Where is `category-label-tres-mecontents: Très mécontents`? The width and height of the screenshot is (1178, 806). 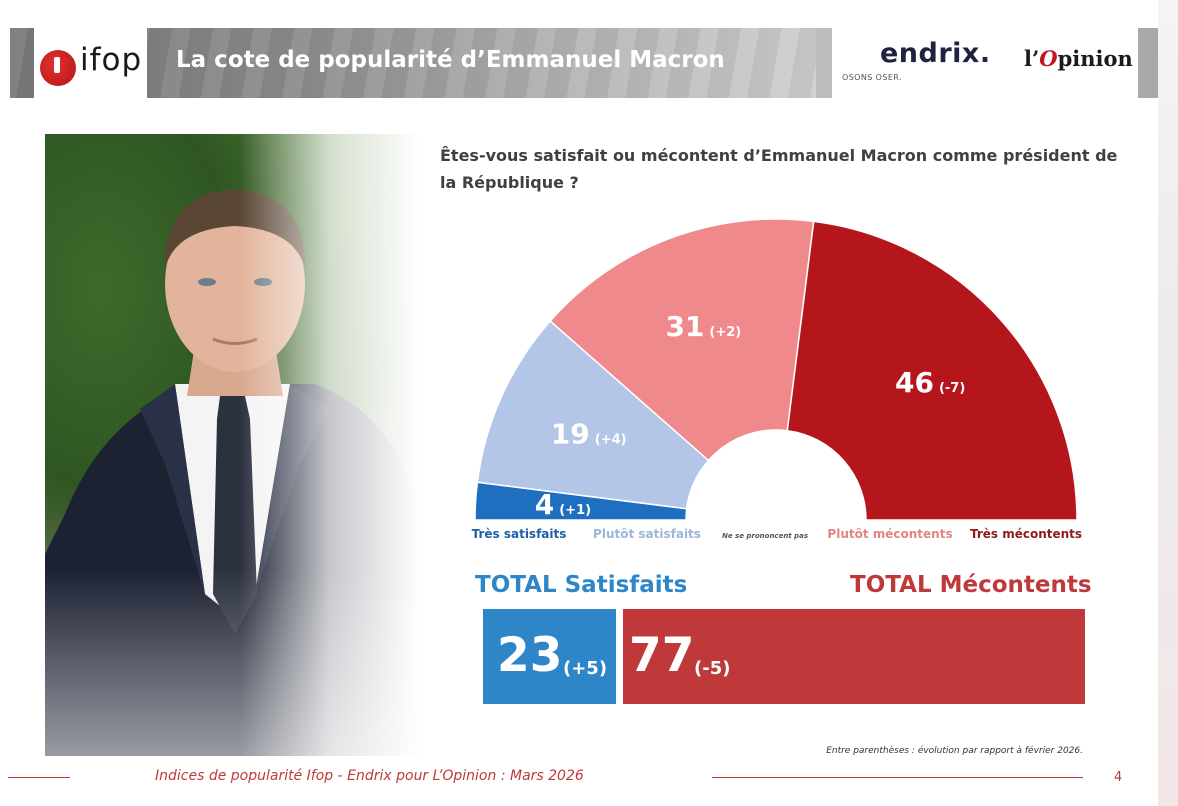 category-label-tres-mecontents: Très mécontents is located at coordinates (1026, 534).